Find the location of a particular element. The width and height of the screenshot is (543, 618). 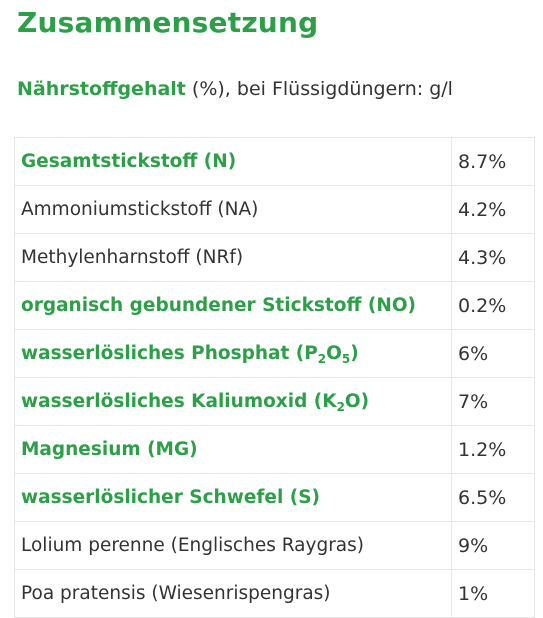

row-label: wasserlösliches Kaliumoxid (K2O) is located at coordinates (233, 401).